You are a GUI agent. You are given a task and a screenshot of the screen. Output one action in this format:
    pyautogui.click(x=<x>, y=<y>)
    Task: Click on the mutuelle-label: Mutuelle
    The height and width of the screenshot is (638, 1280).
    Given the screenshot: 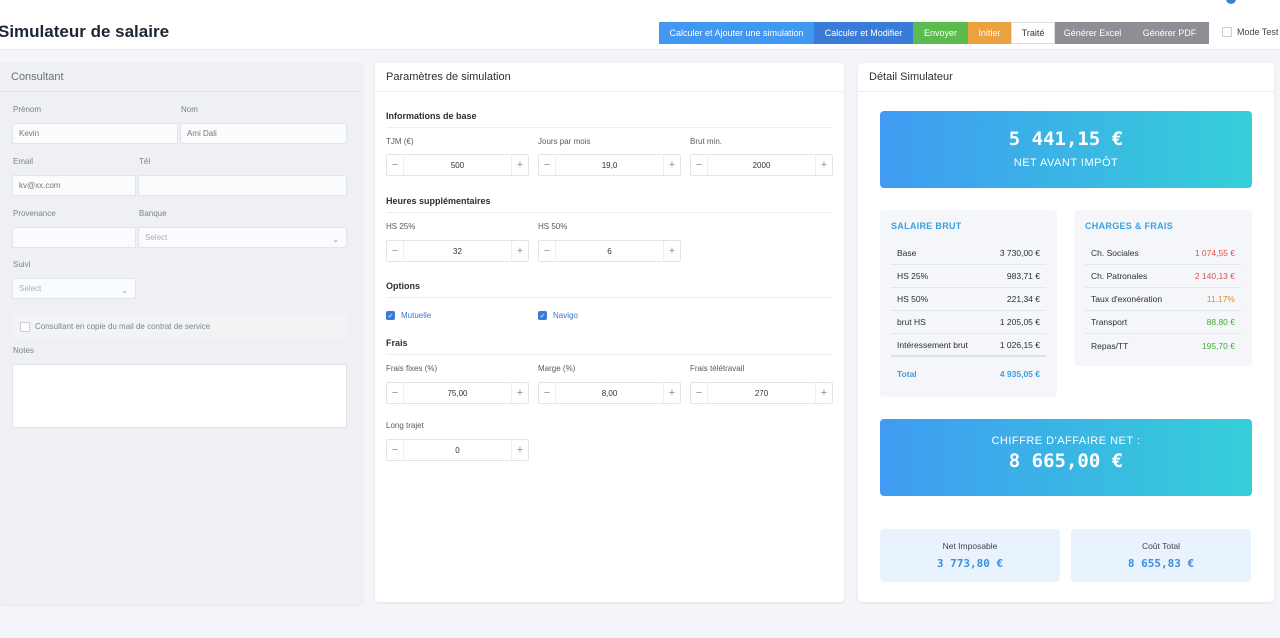 What is the action you would take?
    pyautogui.click(x=416, y=315)
    